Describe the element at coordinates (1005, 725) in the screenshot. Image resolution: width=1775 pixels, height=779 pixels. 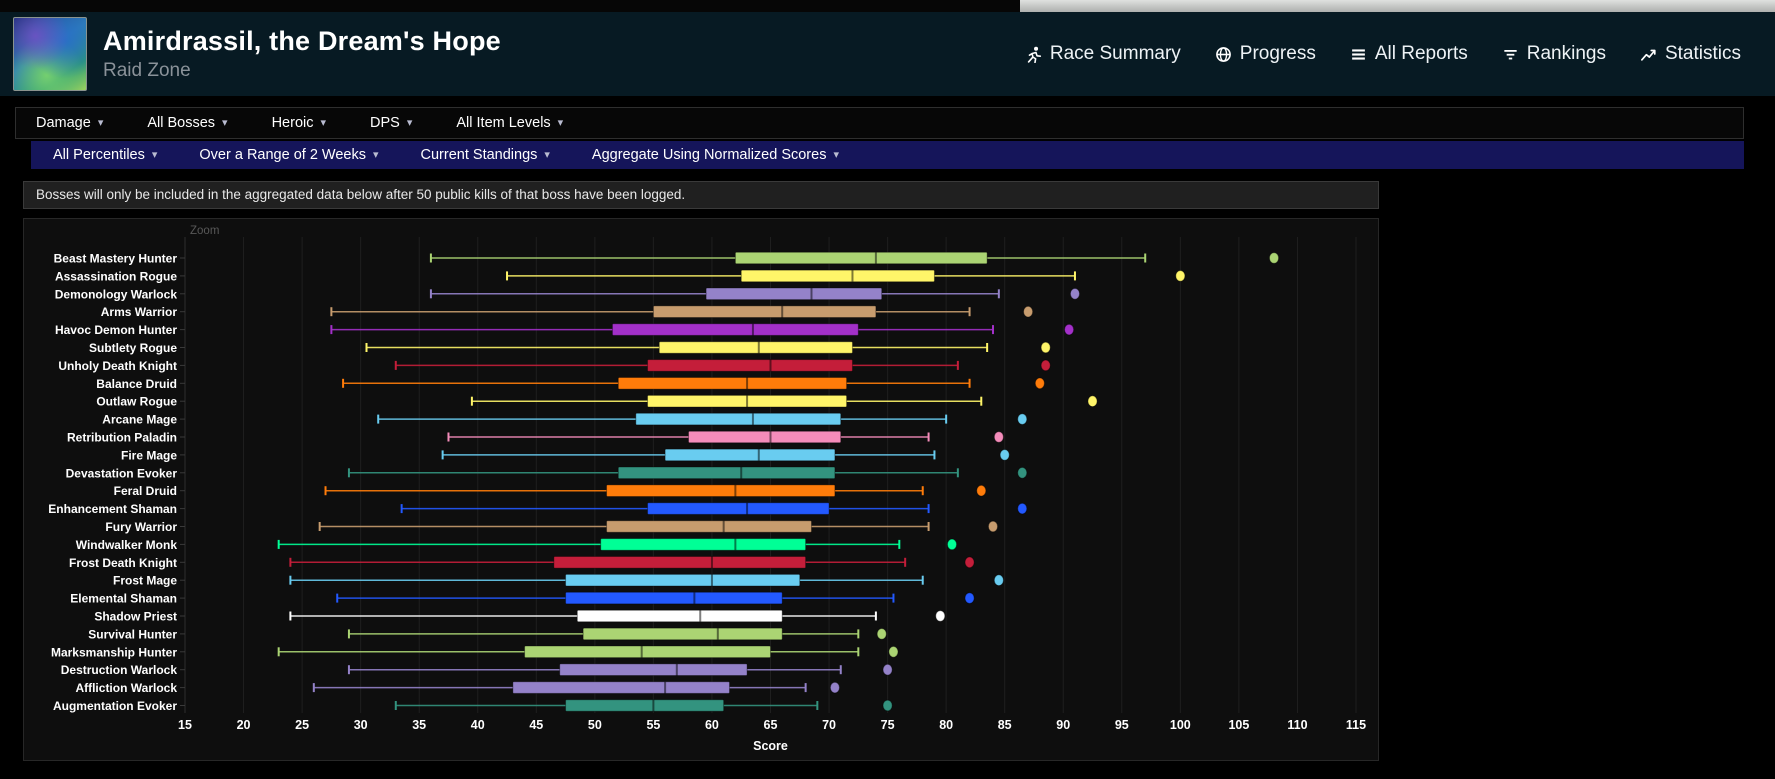
I see `x-tick-label: 85` at that location.